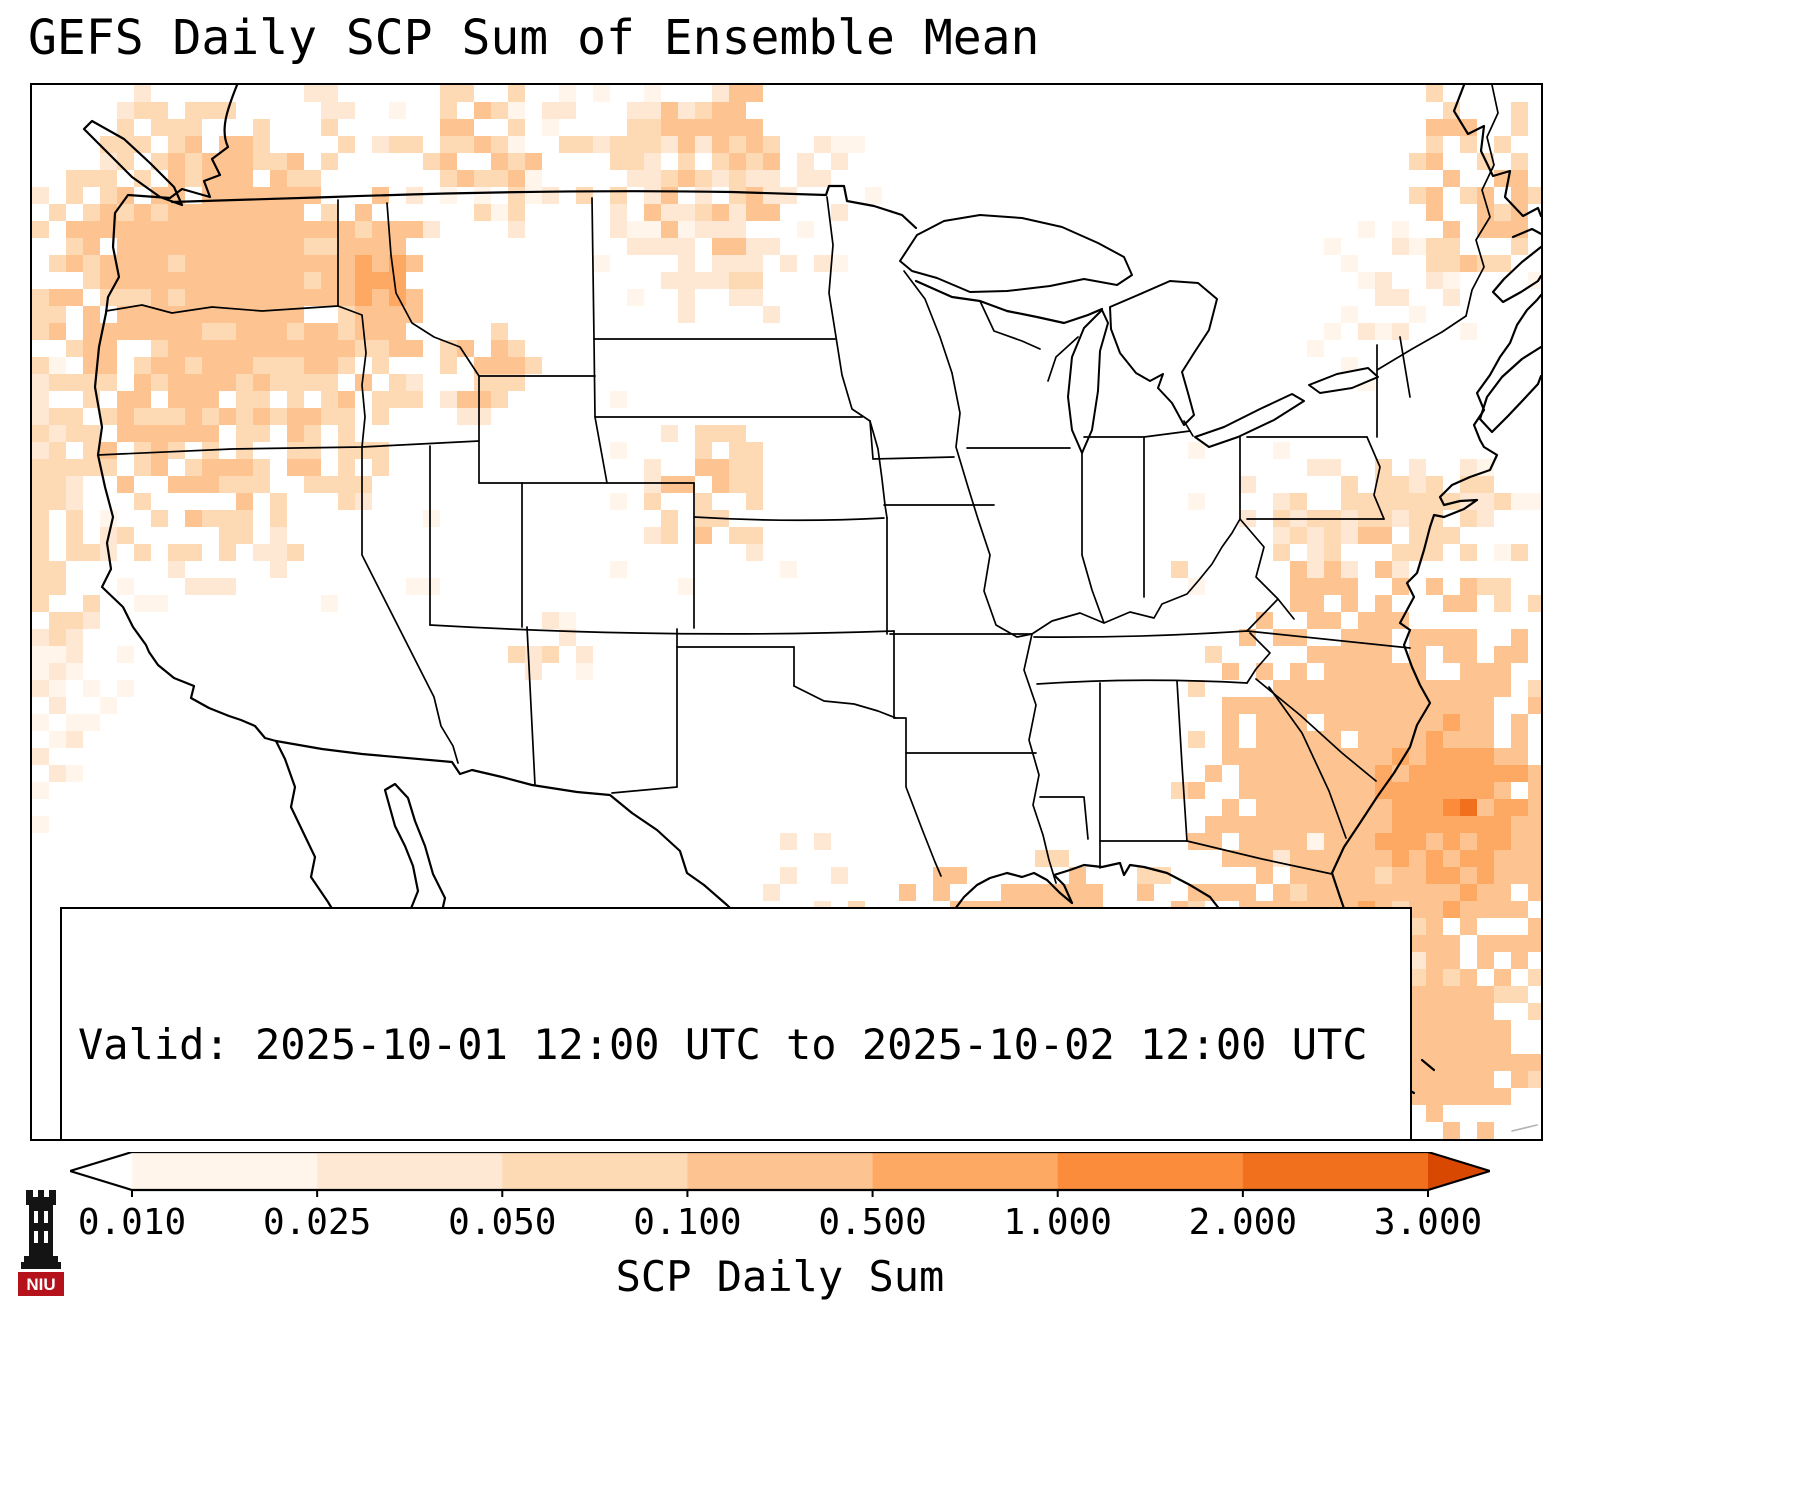 This screenshot has height=1500, width=1803. Describe the element at coordinates (1249, 420) in the screenshot. I see `lake-erie` at that location.